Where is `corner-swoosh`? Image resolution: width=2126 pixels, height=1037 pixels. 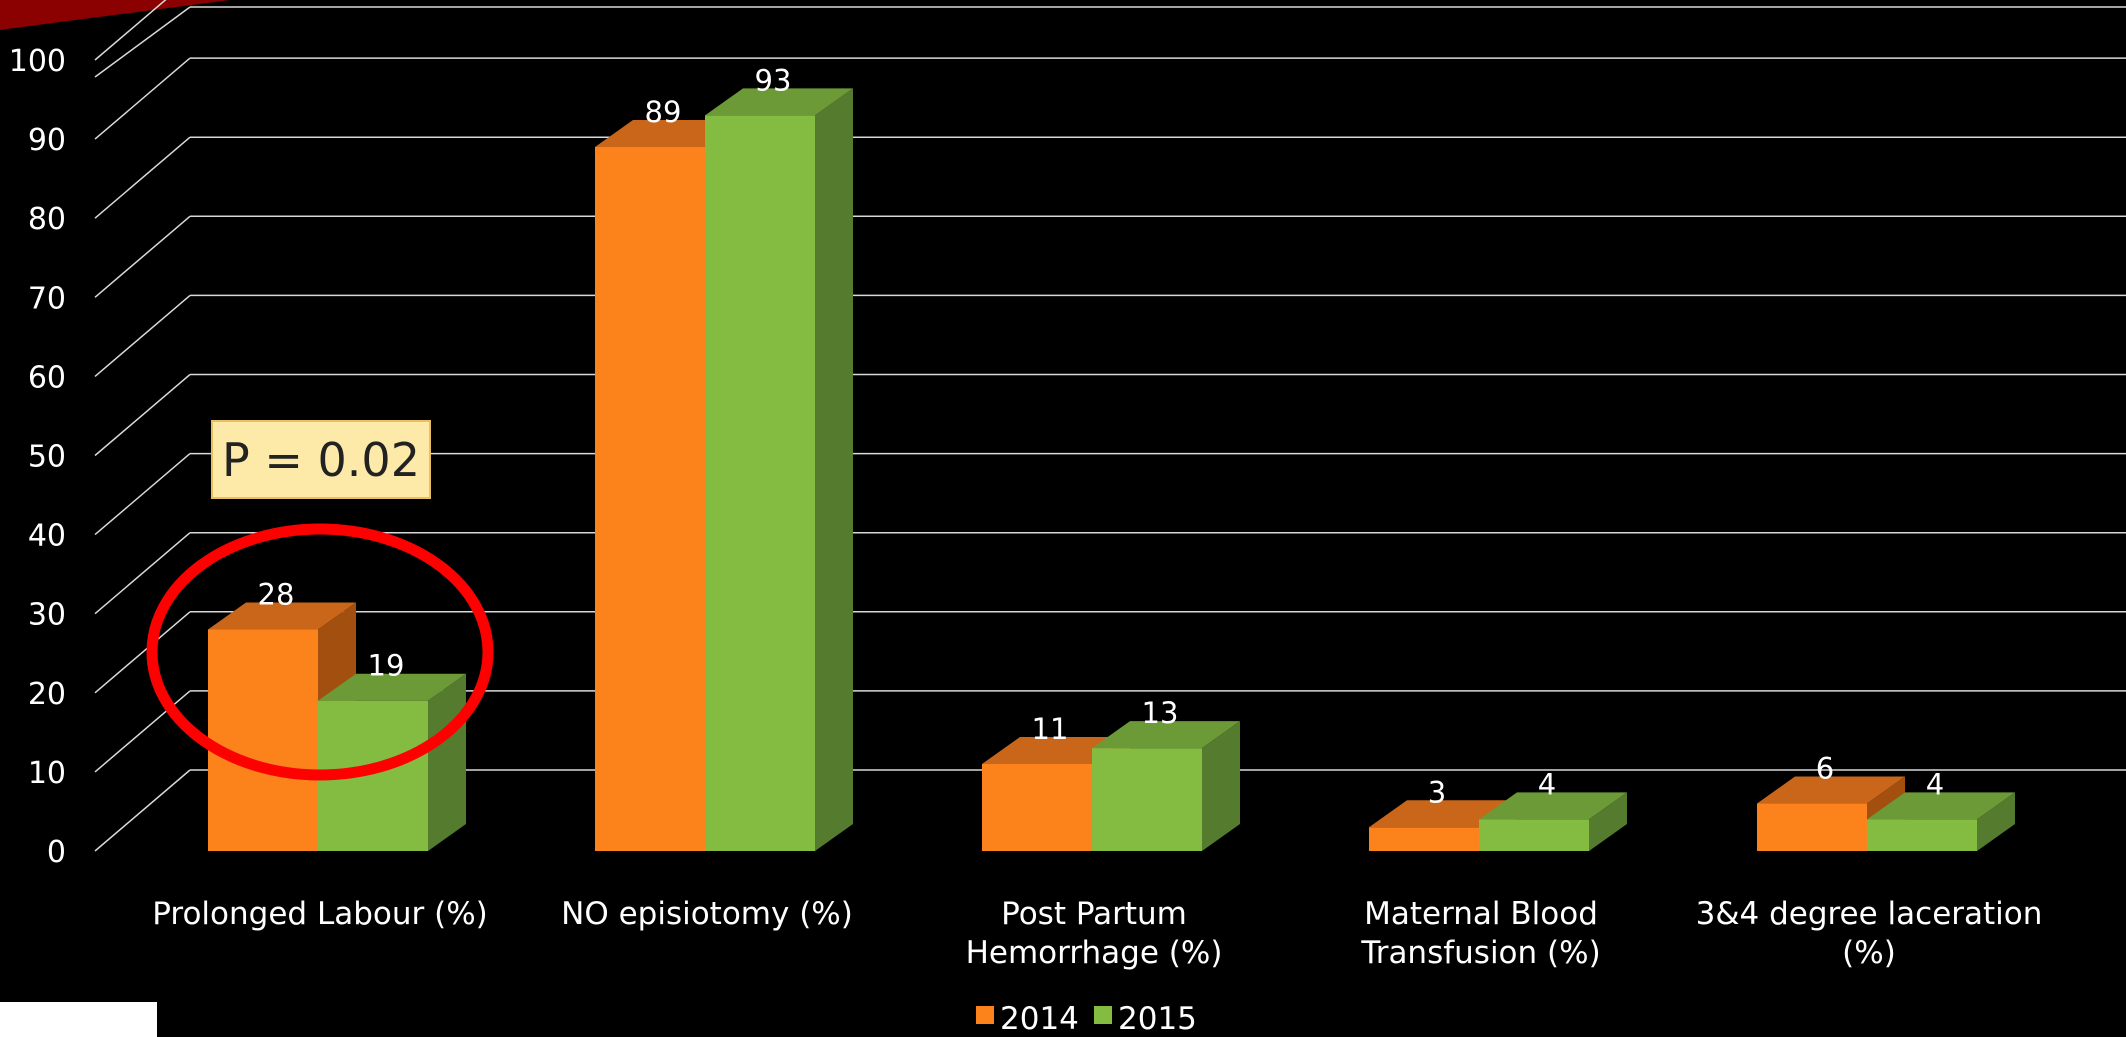 corner-swoosh is located at coordinates (115, 15).